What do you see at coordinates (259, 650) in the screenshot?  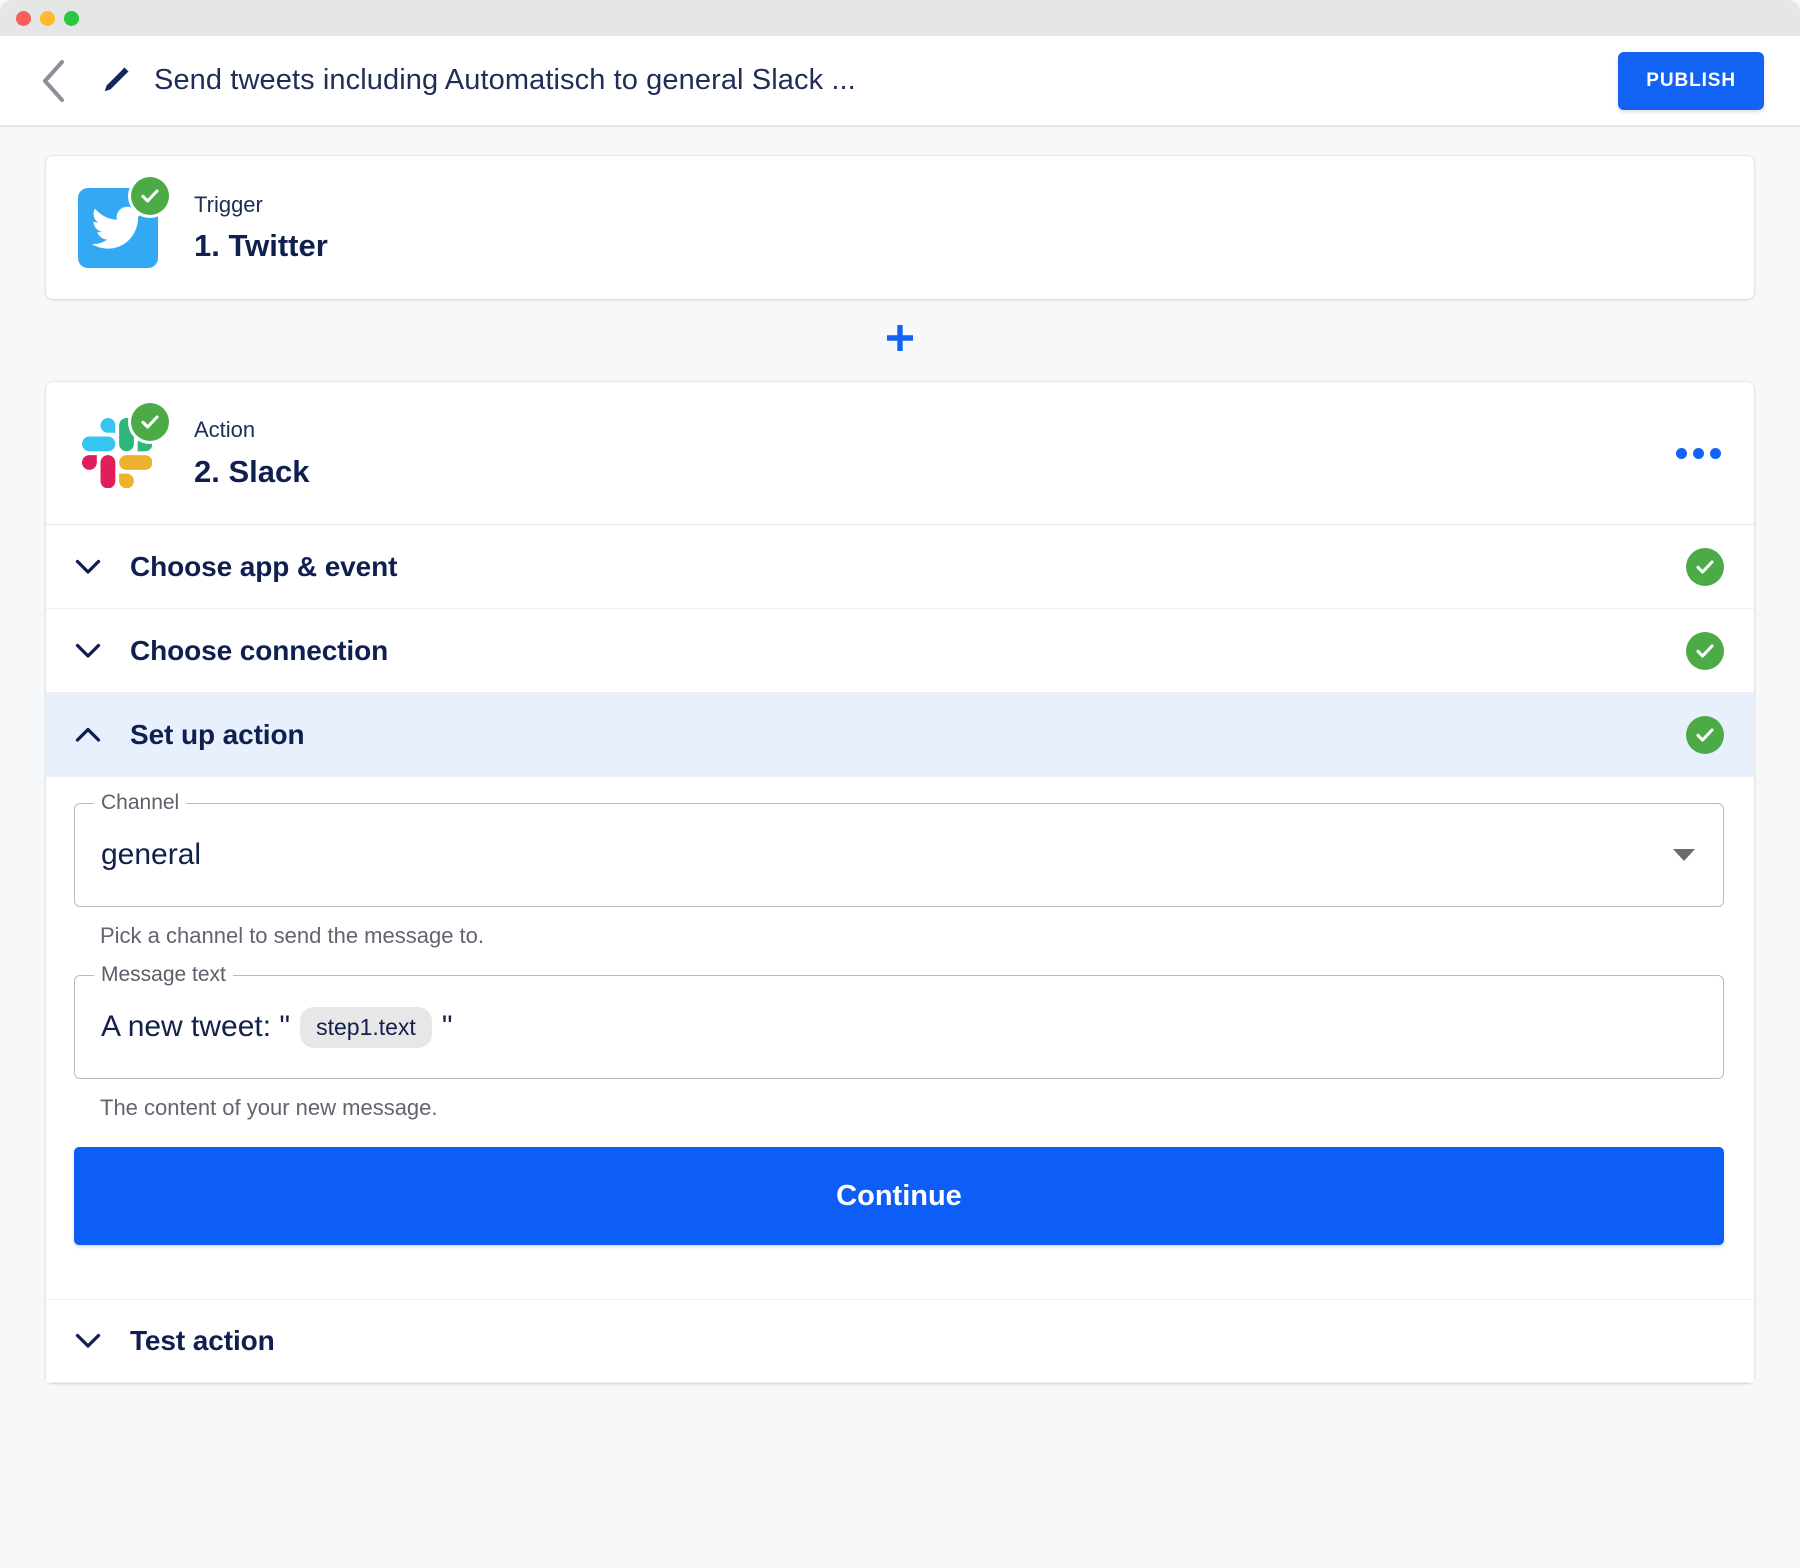 I see `accordion-label: Choose connection` at bounding box center [259, 650].